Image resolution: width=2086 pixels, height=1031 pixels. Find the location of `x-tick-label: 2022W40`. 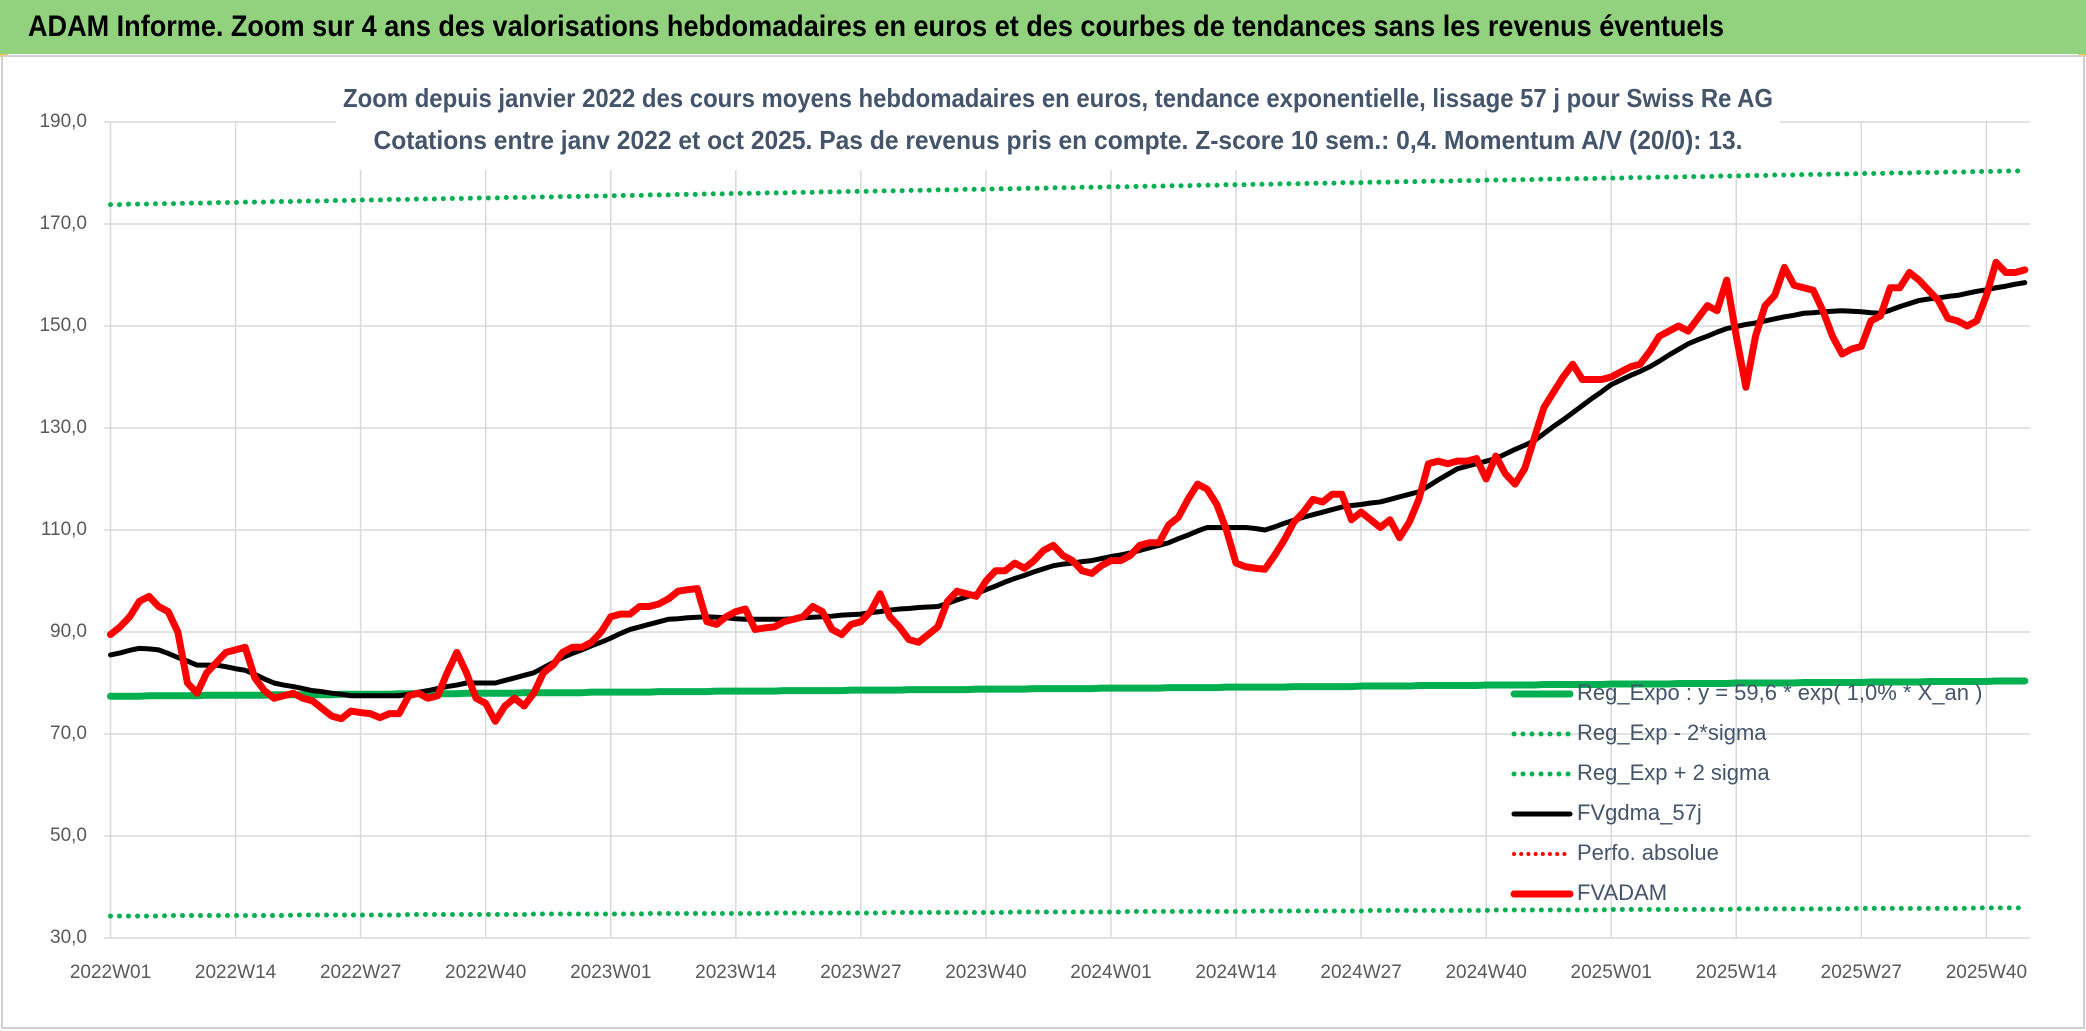

x-tick-label: 2022W40 is located at coordinates (485, 972).